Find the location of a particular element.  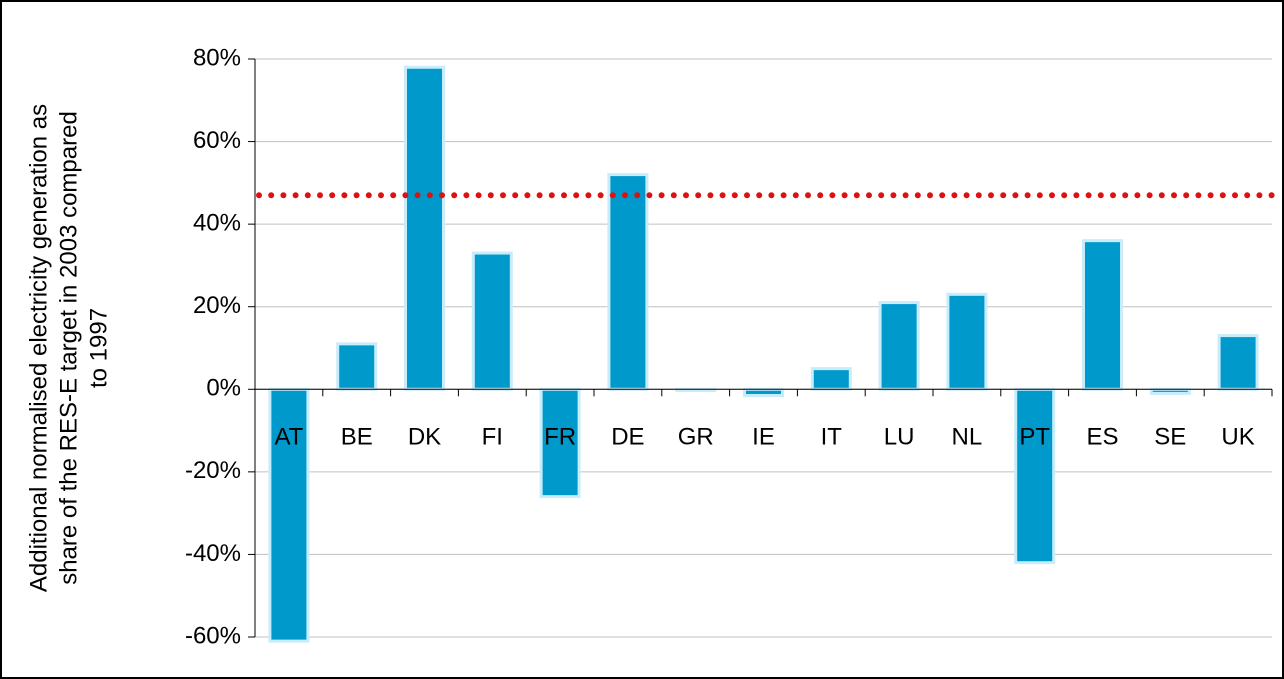

x-tick-label: GR is located at coordinates (696, 437).